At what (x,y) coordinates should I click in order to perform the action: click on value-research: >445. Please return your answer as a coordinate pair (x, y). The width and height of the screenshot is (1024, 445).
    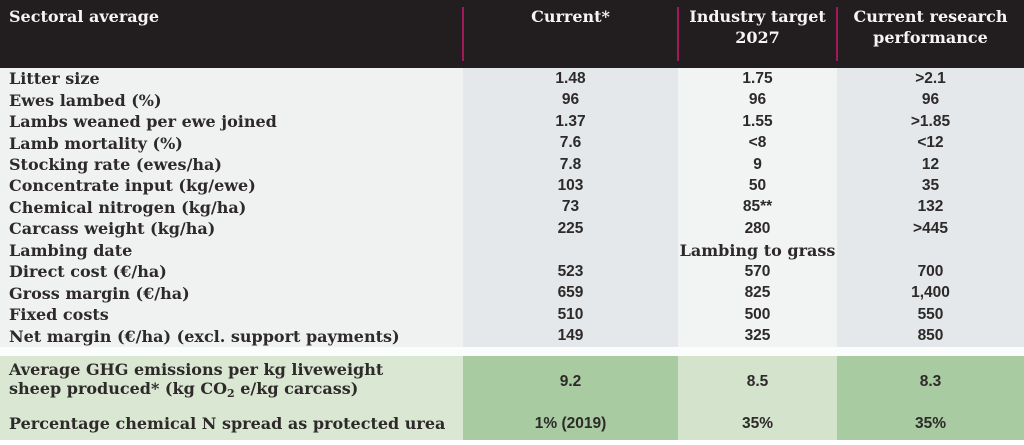
    Looking at the image, I should click on (930, 229).